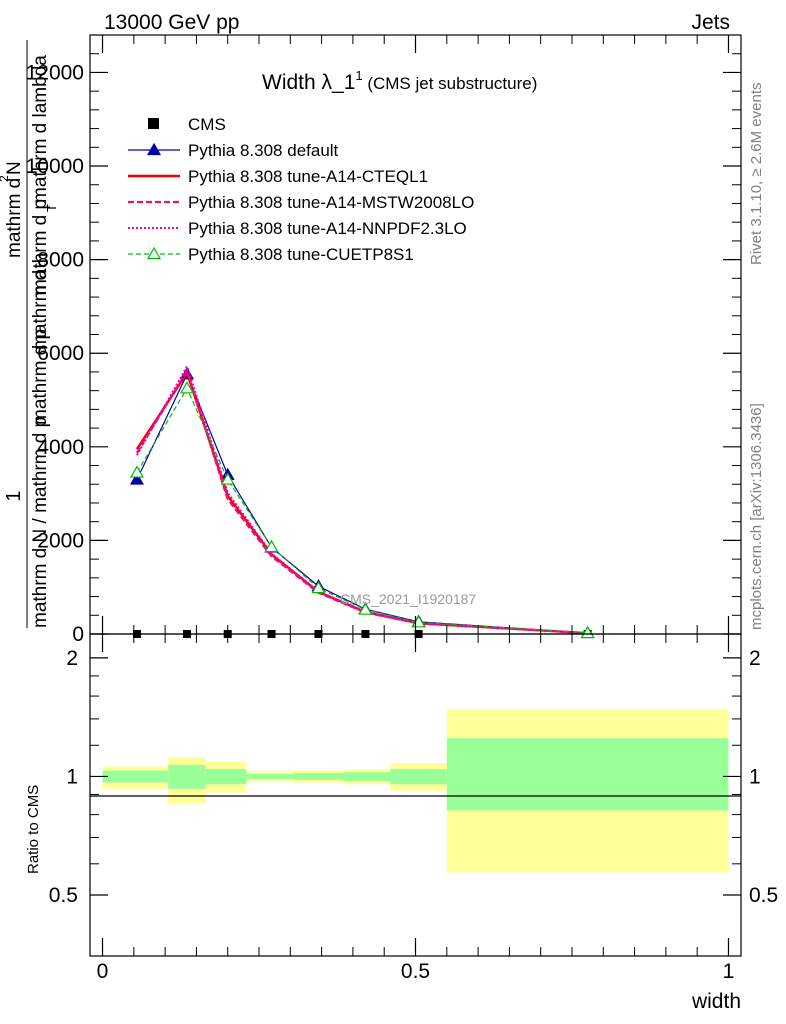 The image size is (786, 1024). I want to click on y-tick-label: 12000, so click(55, 72).